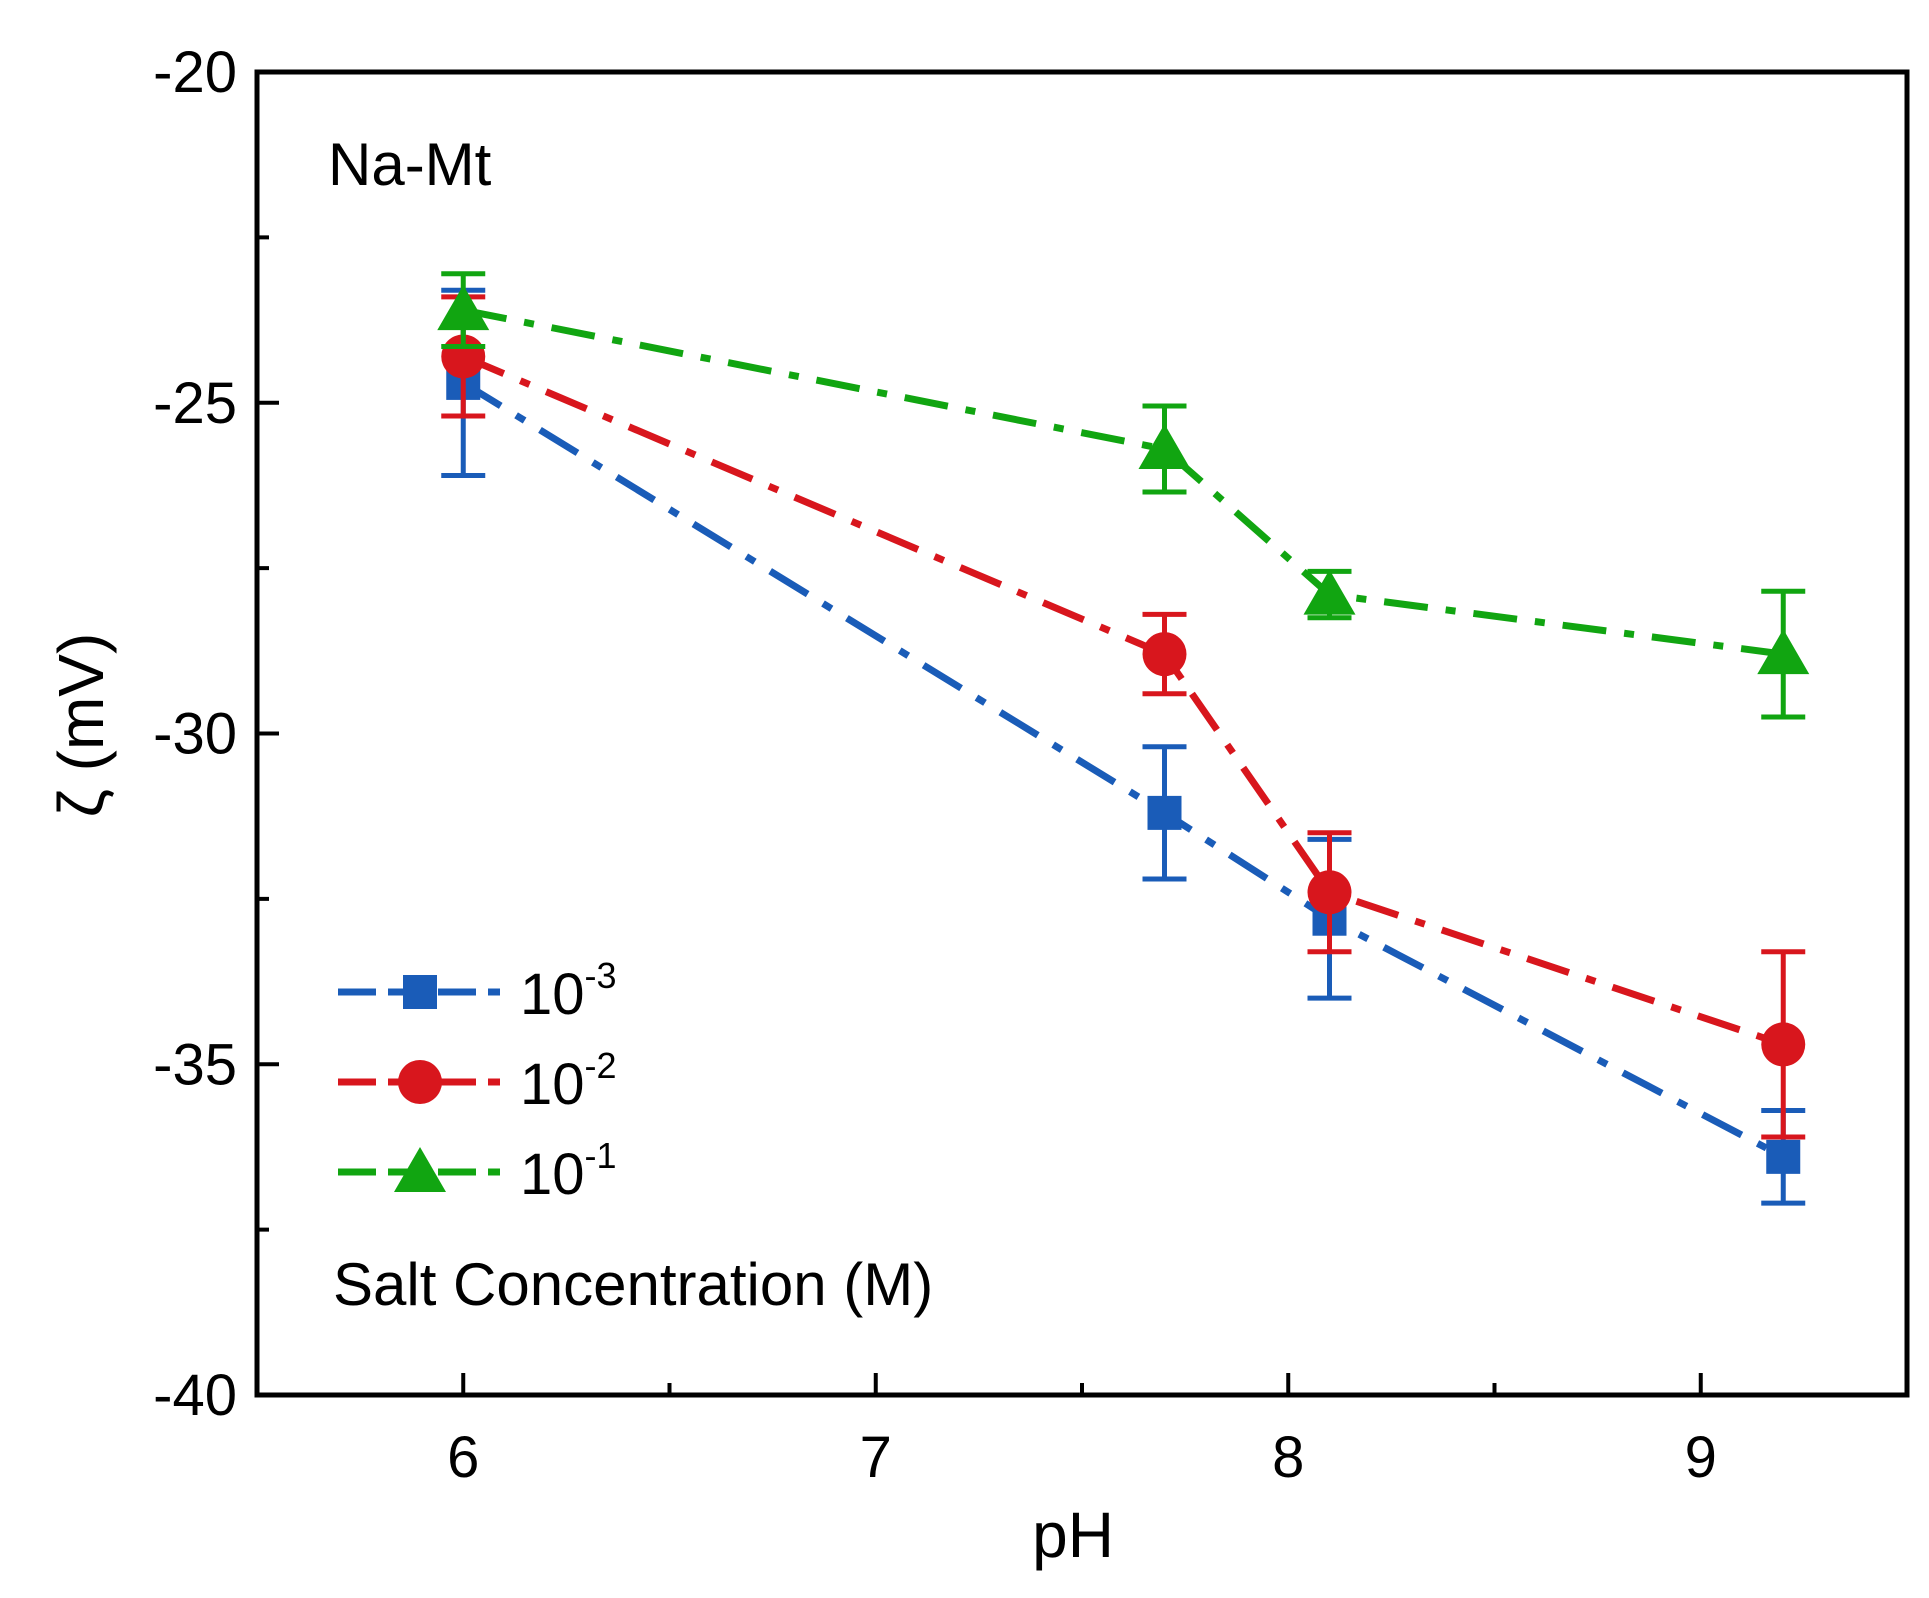 This screenshot has width=1929, height=1598. What do you see at coordinates (568, 1081) in the screenshot?
I see `legend-label: 10-2` at bounding box center [568, 1081].